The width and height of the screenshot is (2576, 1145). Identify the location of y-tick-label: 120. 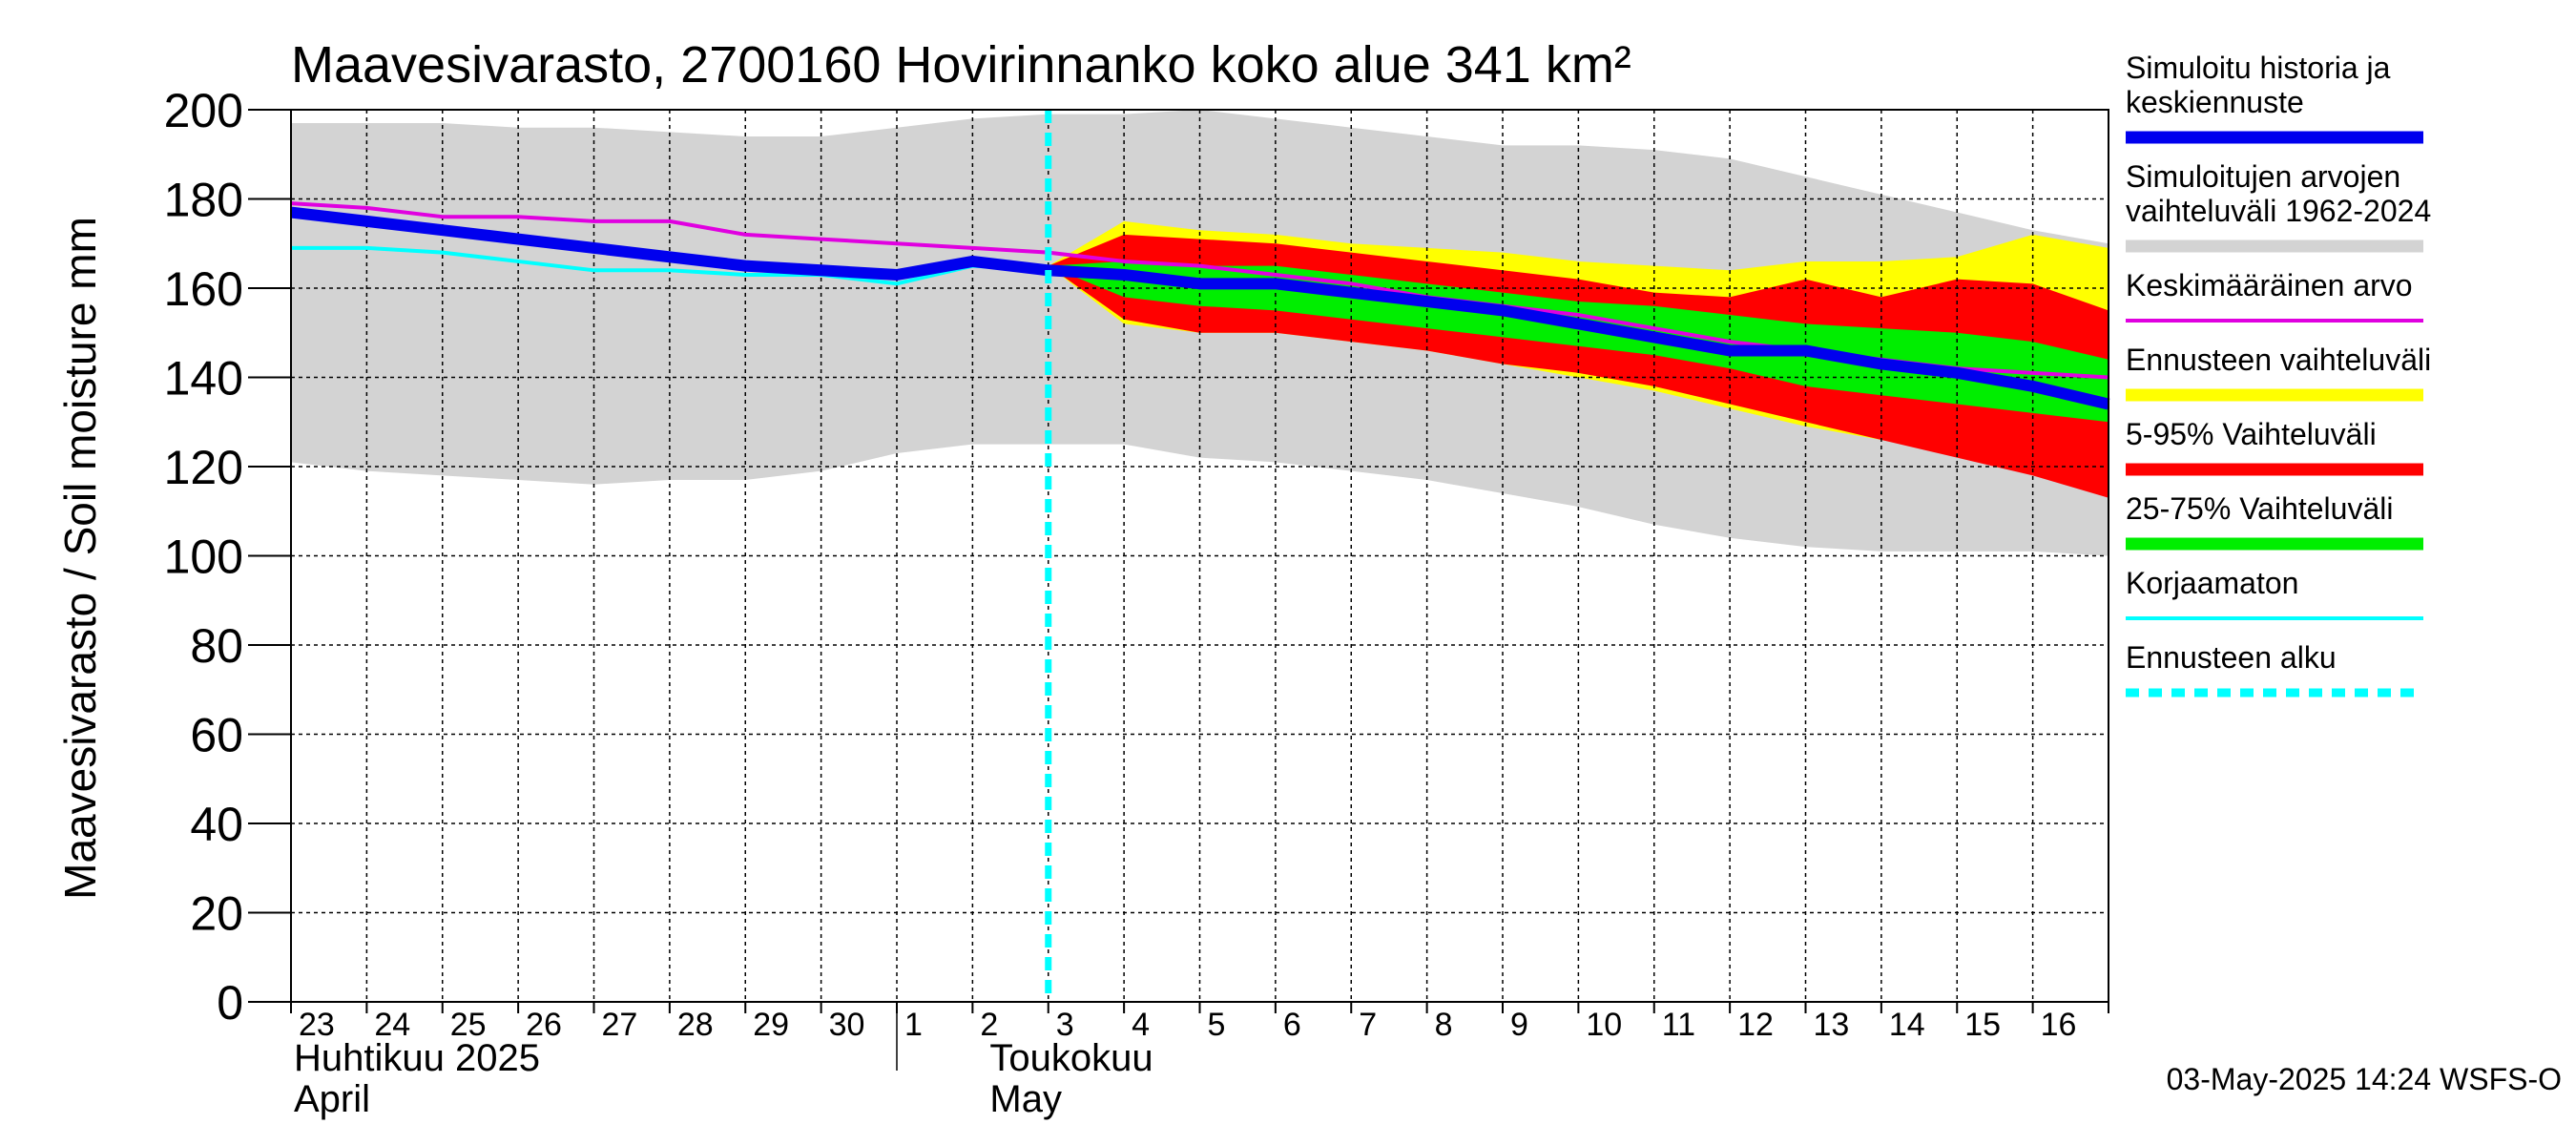
(203, 468).